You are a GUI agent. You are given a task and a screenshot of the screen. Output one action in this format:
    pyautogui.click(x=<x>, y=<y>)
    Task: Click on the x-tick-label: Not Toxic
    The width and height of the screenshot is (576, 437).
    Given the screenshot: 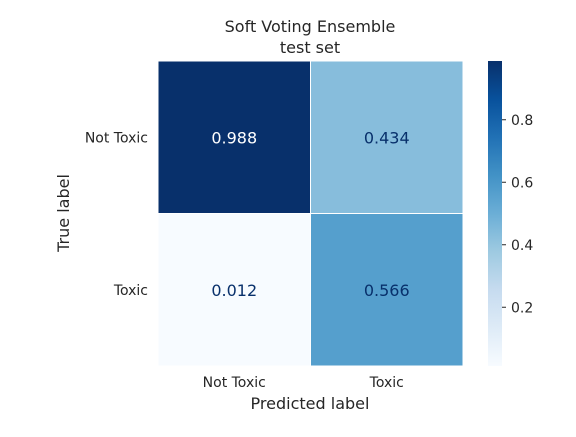 What is the action you would take?
    pyautogui.click(x=234, y=383)
    